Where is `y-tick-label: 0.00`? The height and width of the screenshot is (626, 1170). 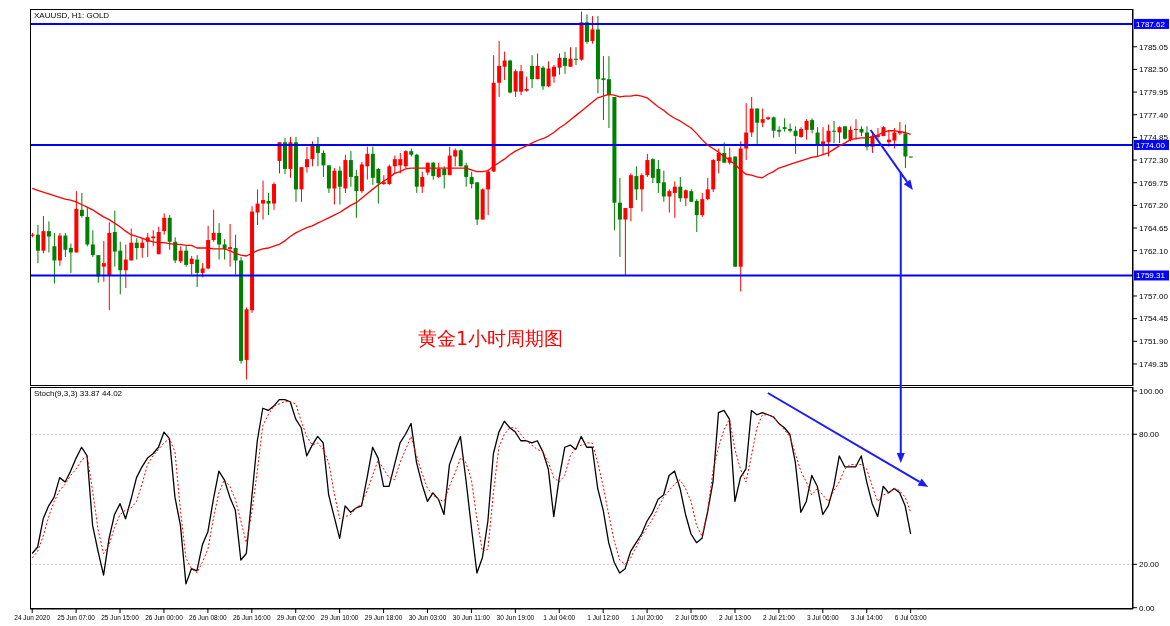 y-tick-label: 0.00 is located at coordinates (1147, 608).